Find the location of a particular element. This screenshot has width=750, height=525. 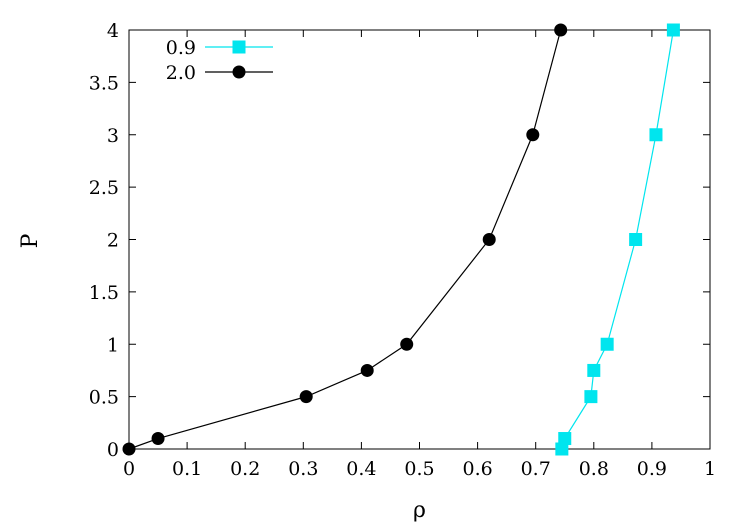

y-tick-label: 3 is located at coordinates (113, 136).